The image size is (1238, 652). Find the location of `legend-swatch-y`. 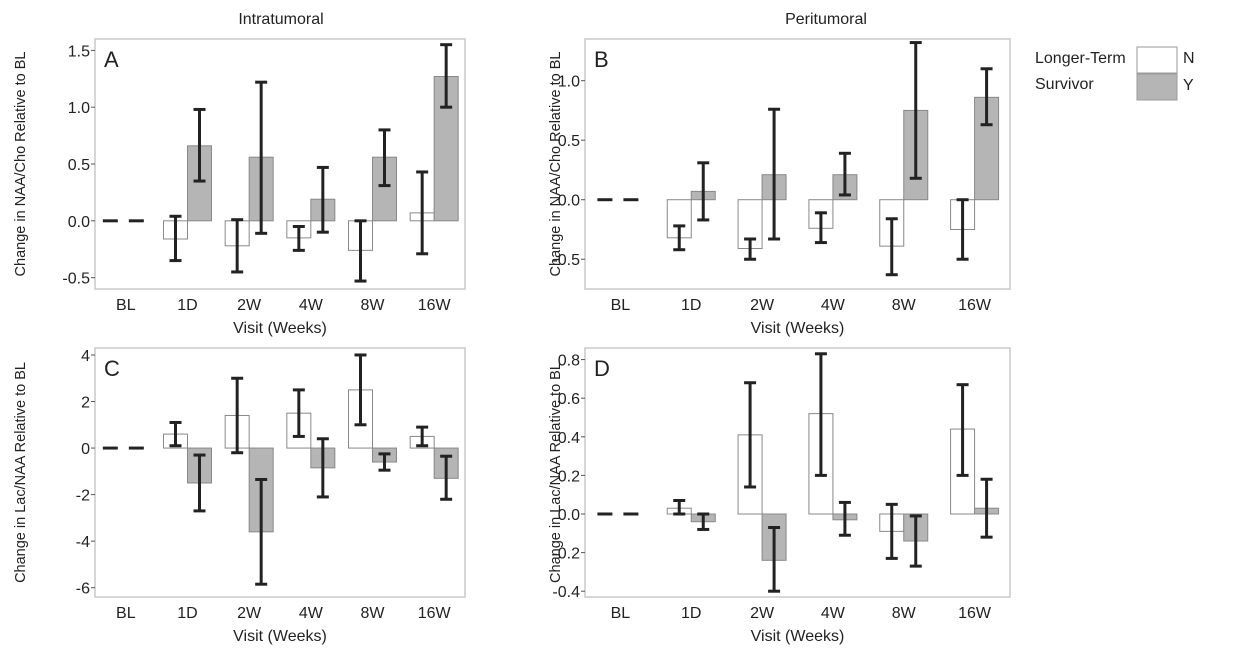

legend-swatch-y is located at coordinates (1157, 87).